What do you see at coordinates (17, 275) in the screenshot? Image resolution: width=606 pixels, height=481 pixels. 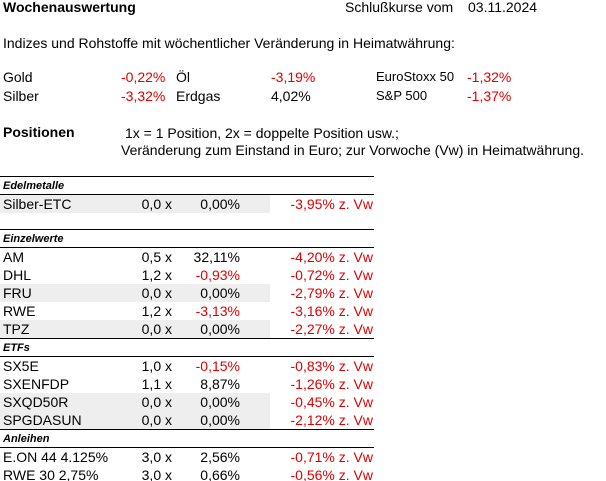 I see `position-name: DHL` at bounding box center [17, 275].